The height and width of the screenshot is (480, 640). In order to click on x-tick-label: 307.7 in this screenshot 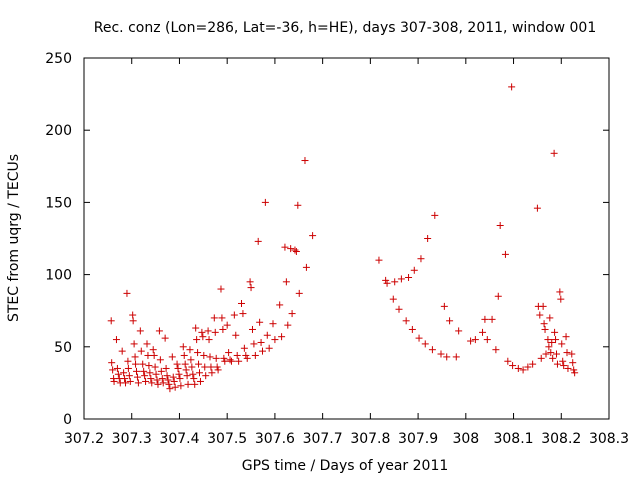, I will do `click(323, 439)`.